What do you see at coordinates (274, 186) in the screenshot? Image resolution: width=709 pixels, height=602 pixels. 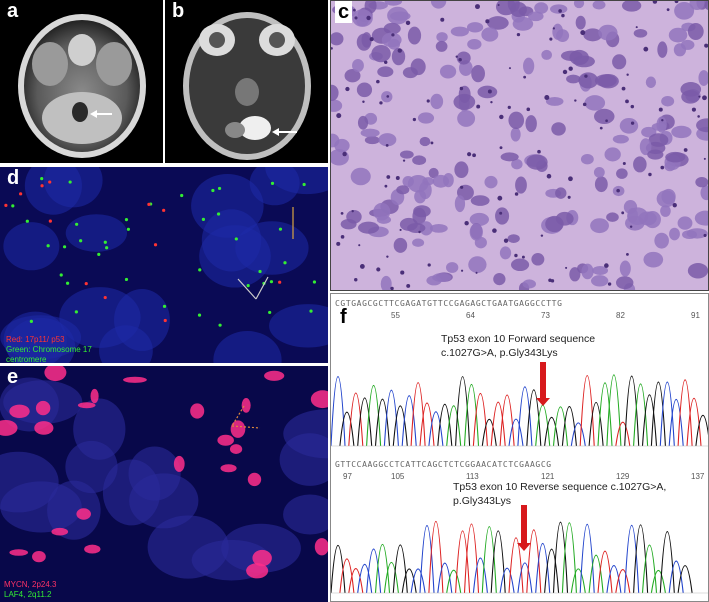 I see `nucleus-blob` at bounding box center [274, 186].